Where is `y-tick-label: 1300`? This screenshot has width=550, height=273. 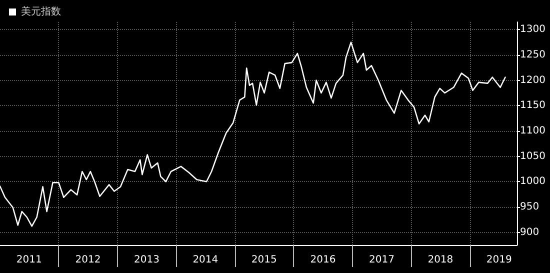 y-tick-label: 1300 is located at coordinates (533, 30).